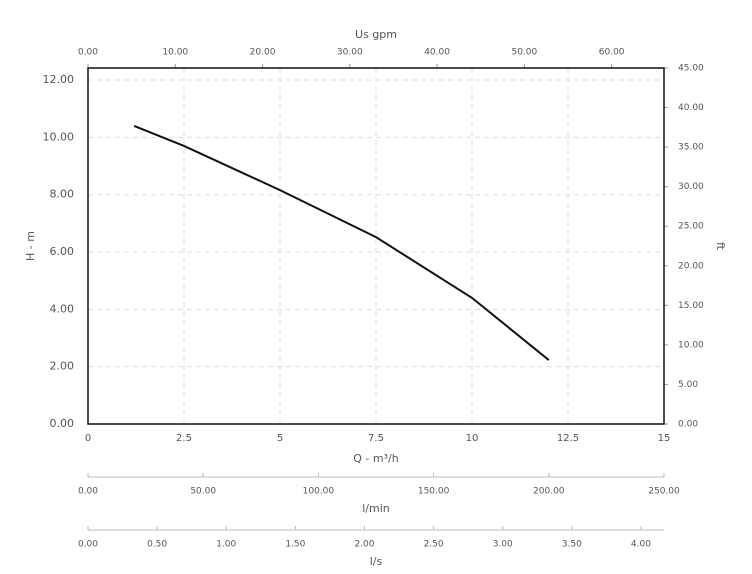 The image size is (752, 574). Describe the element at coordinates (691, 345) in the screenshot. I see `y2-tick-label: 10.00` at that location.